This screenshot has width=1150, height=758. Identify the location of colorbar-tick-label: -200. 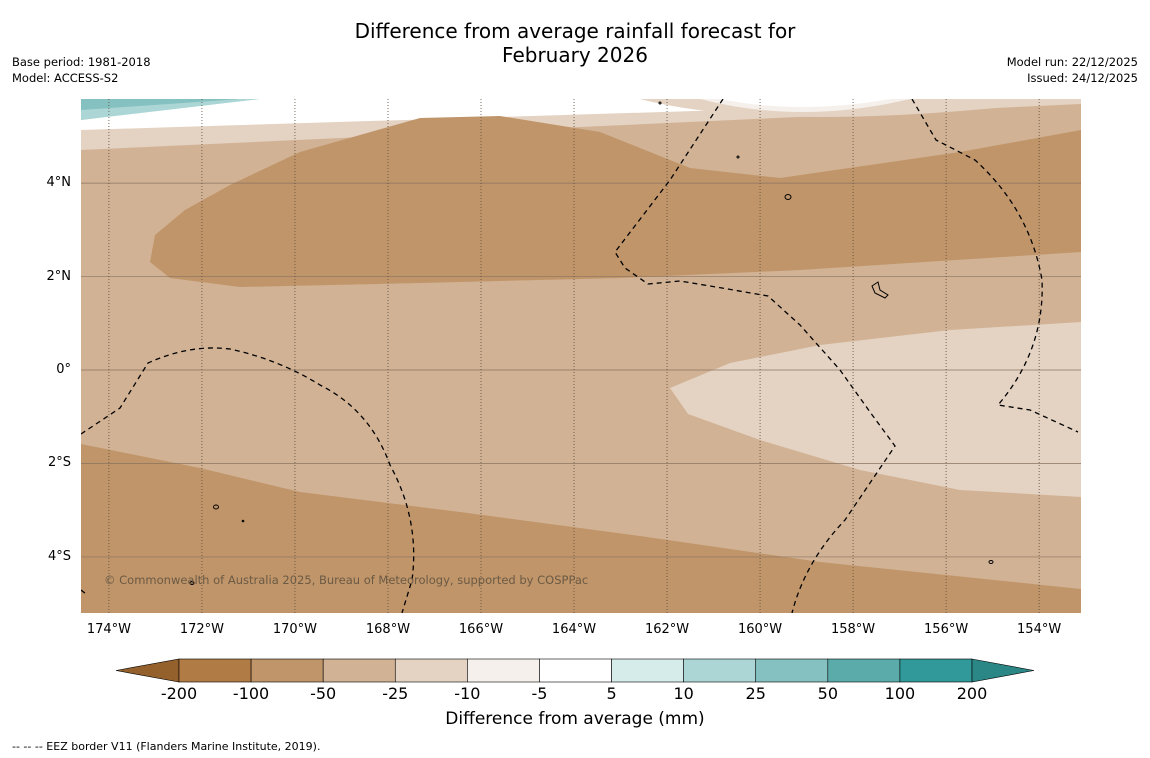
(179, 693).